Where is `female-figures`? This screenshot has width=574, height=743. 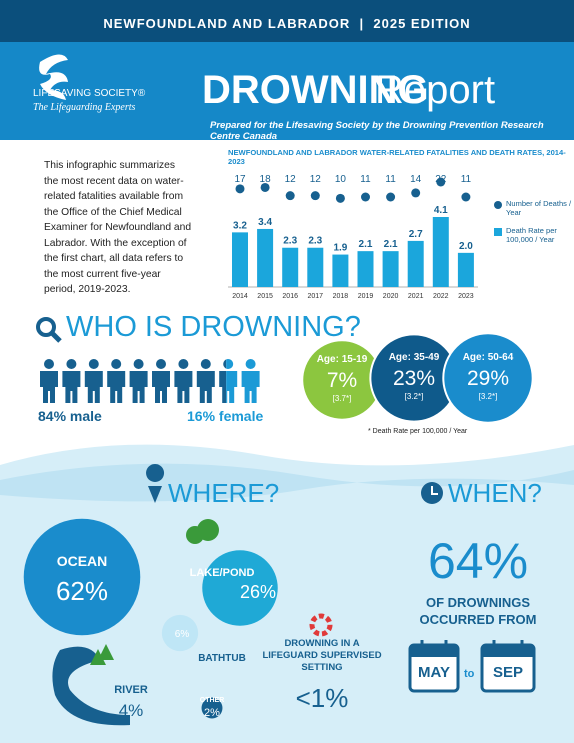
female-figures is located at coordinates (243, 381).